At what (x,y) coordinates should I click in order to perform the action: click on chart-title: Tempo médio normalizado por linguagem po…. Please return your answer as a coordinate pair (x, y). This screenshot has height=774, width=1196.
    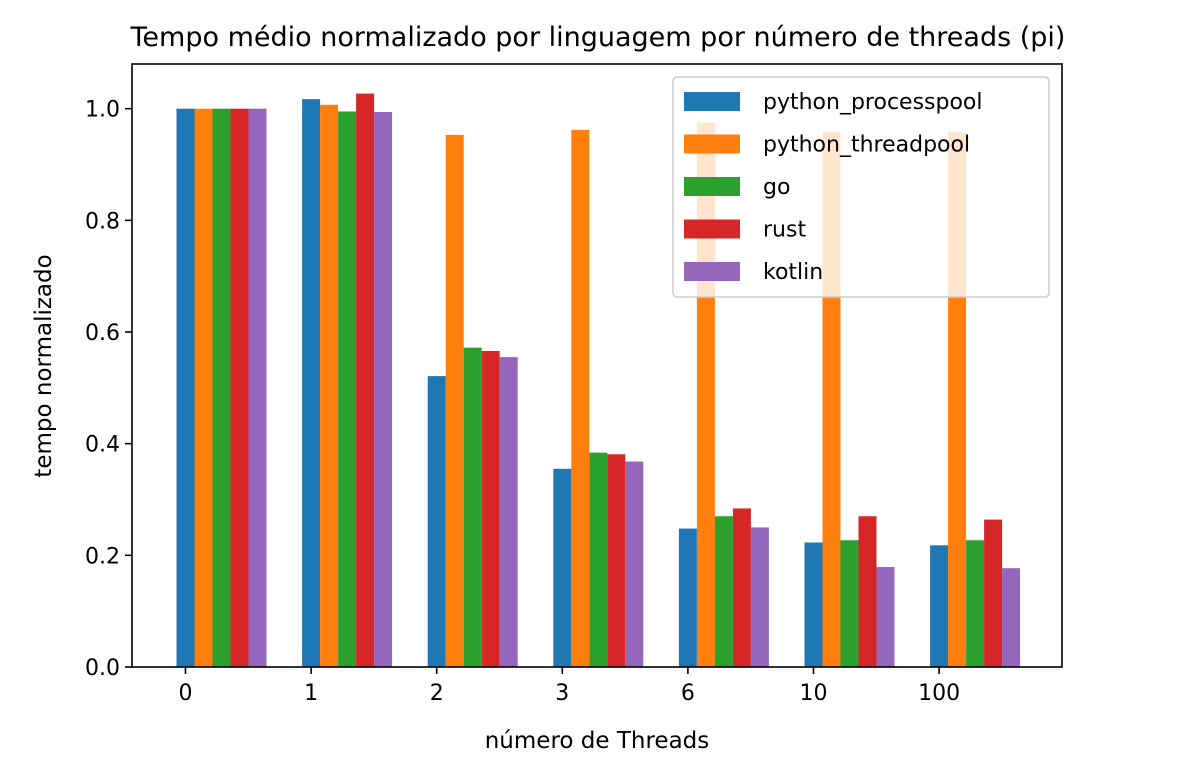
    Looking at the image, I should click on (598, 37).